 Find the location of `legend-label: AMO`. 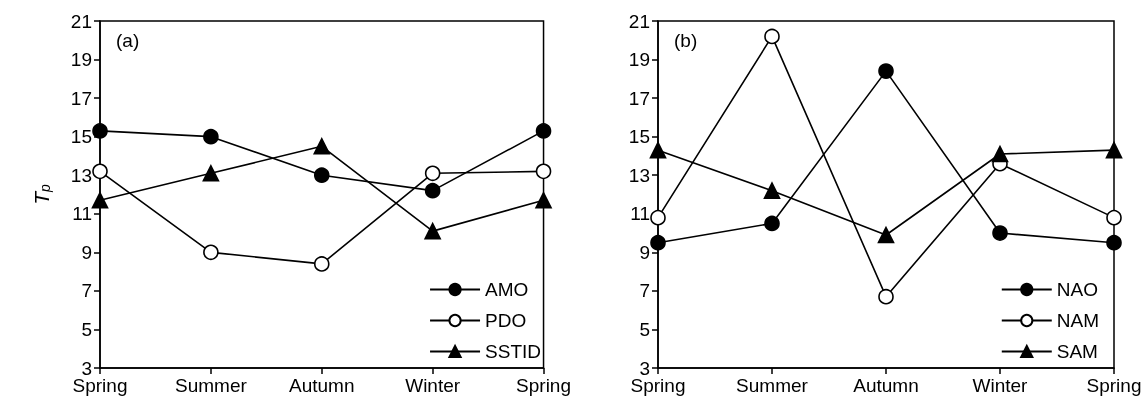

legend-label: AMO is located at coordinates (507, 289).